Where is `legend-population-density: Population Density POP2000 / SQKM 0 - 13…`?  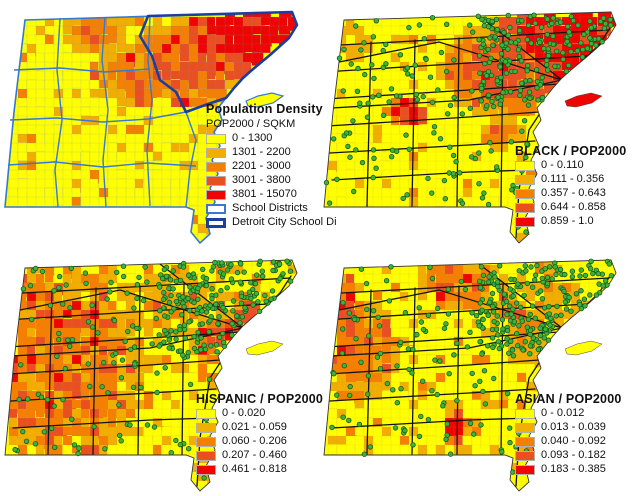 legend-population-density: Population Density POP2000 / SQKM 0 - 13… is located at coordinates (271, 166).